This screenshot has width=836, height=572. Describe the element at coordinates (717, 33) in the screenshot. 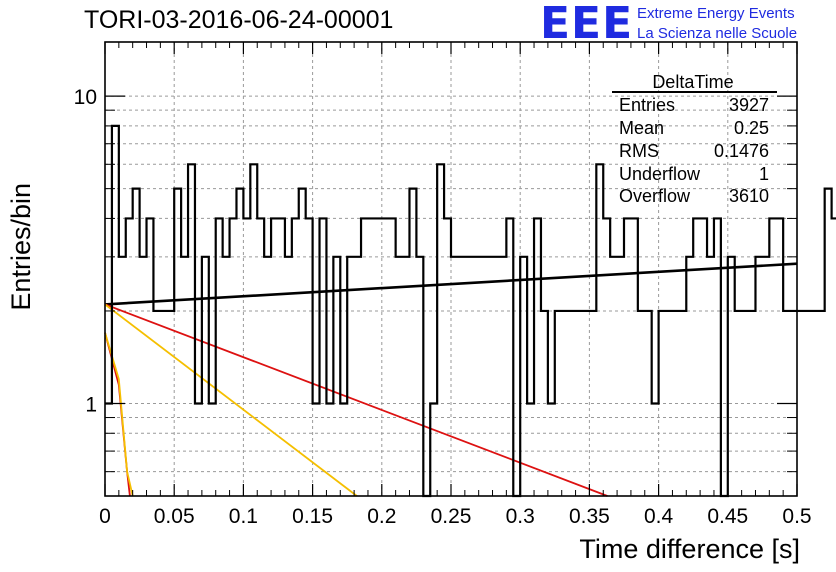

I see `logo-subtitle-line2: La Scienza nelle Scuole` at that location.